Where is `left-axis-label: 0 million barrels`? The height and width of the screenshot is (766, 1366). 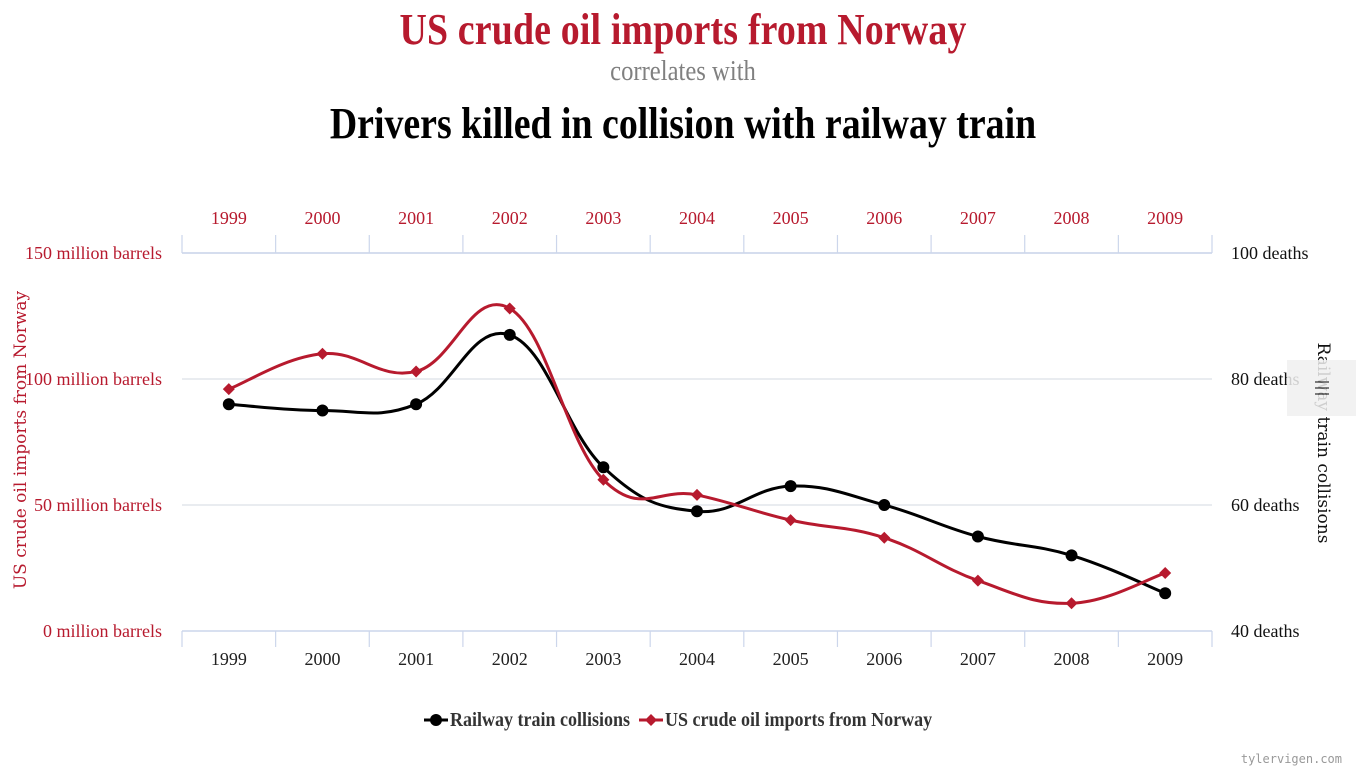 left-axis-label: 0 million barrels is located at coordinates (102, 631).